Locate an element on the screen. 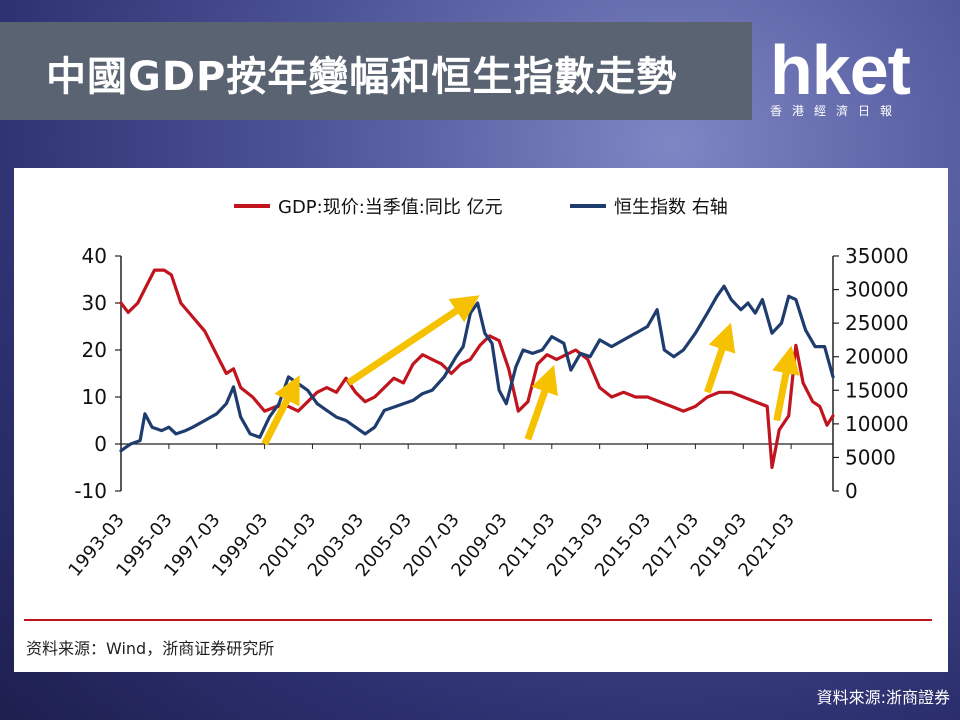 Image resolution: width=960 pixels, height=720 pixels. legend-label-hsi: 恒生指数 右轴 is located at coordinates (671, 207).